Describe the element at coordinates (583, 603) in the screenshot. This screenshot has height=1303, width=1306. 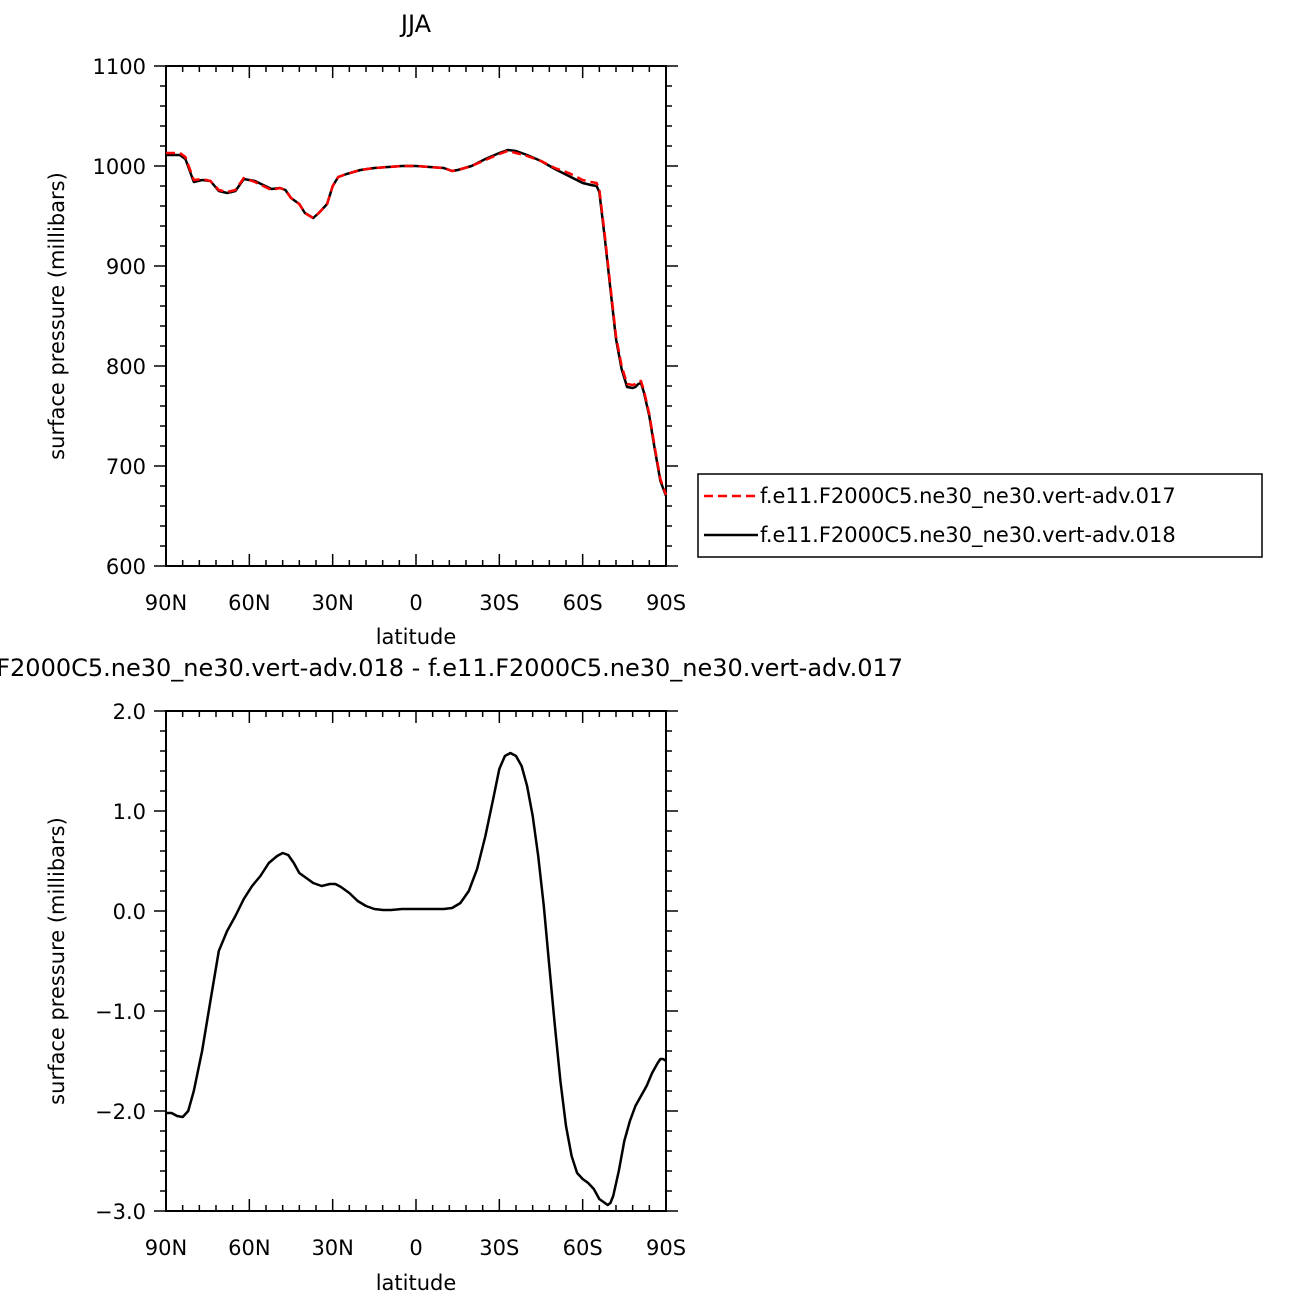
I see `x-tick-label-top: 60S` at that location.